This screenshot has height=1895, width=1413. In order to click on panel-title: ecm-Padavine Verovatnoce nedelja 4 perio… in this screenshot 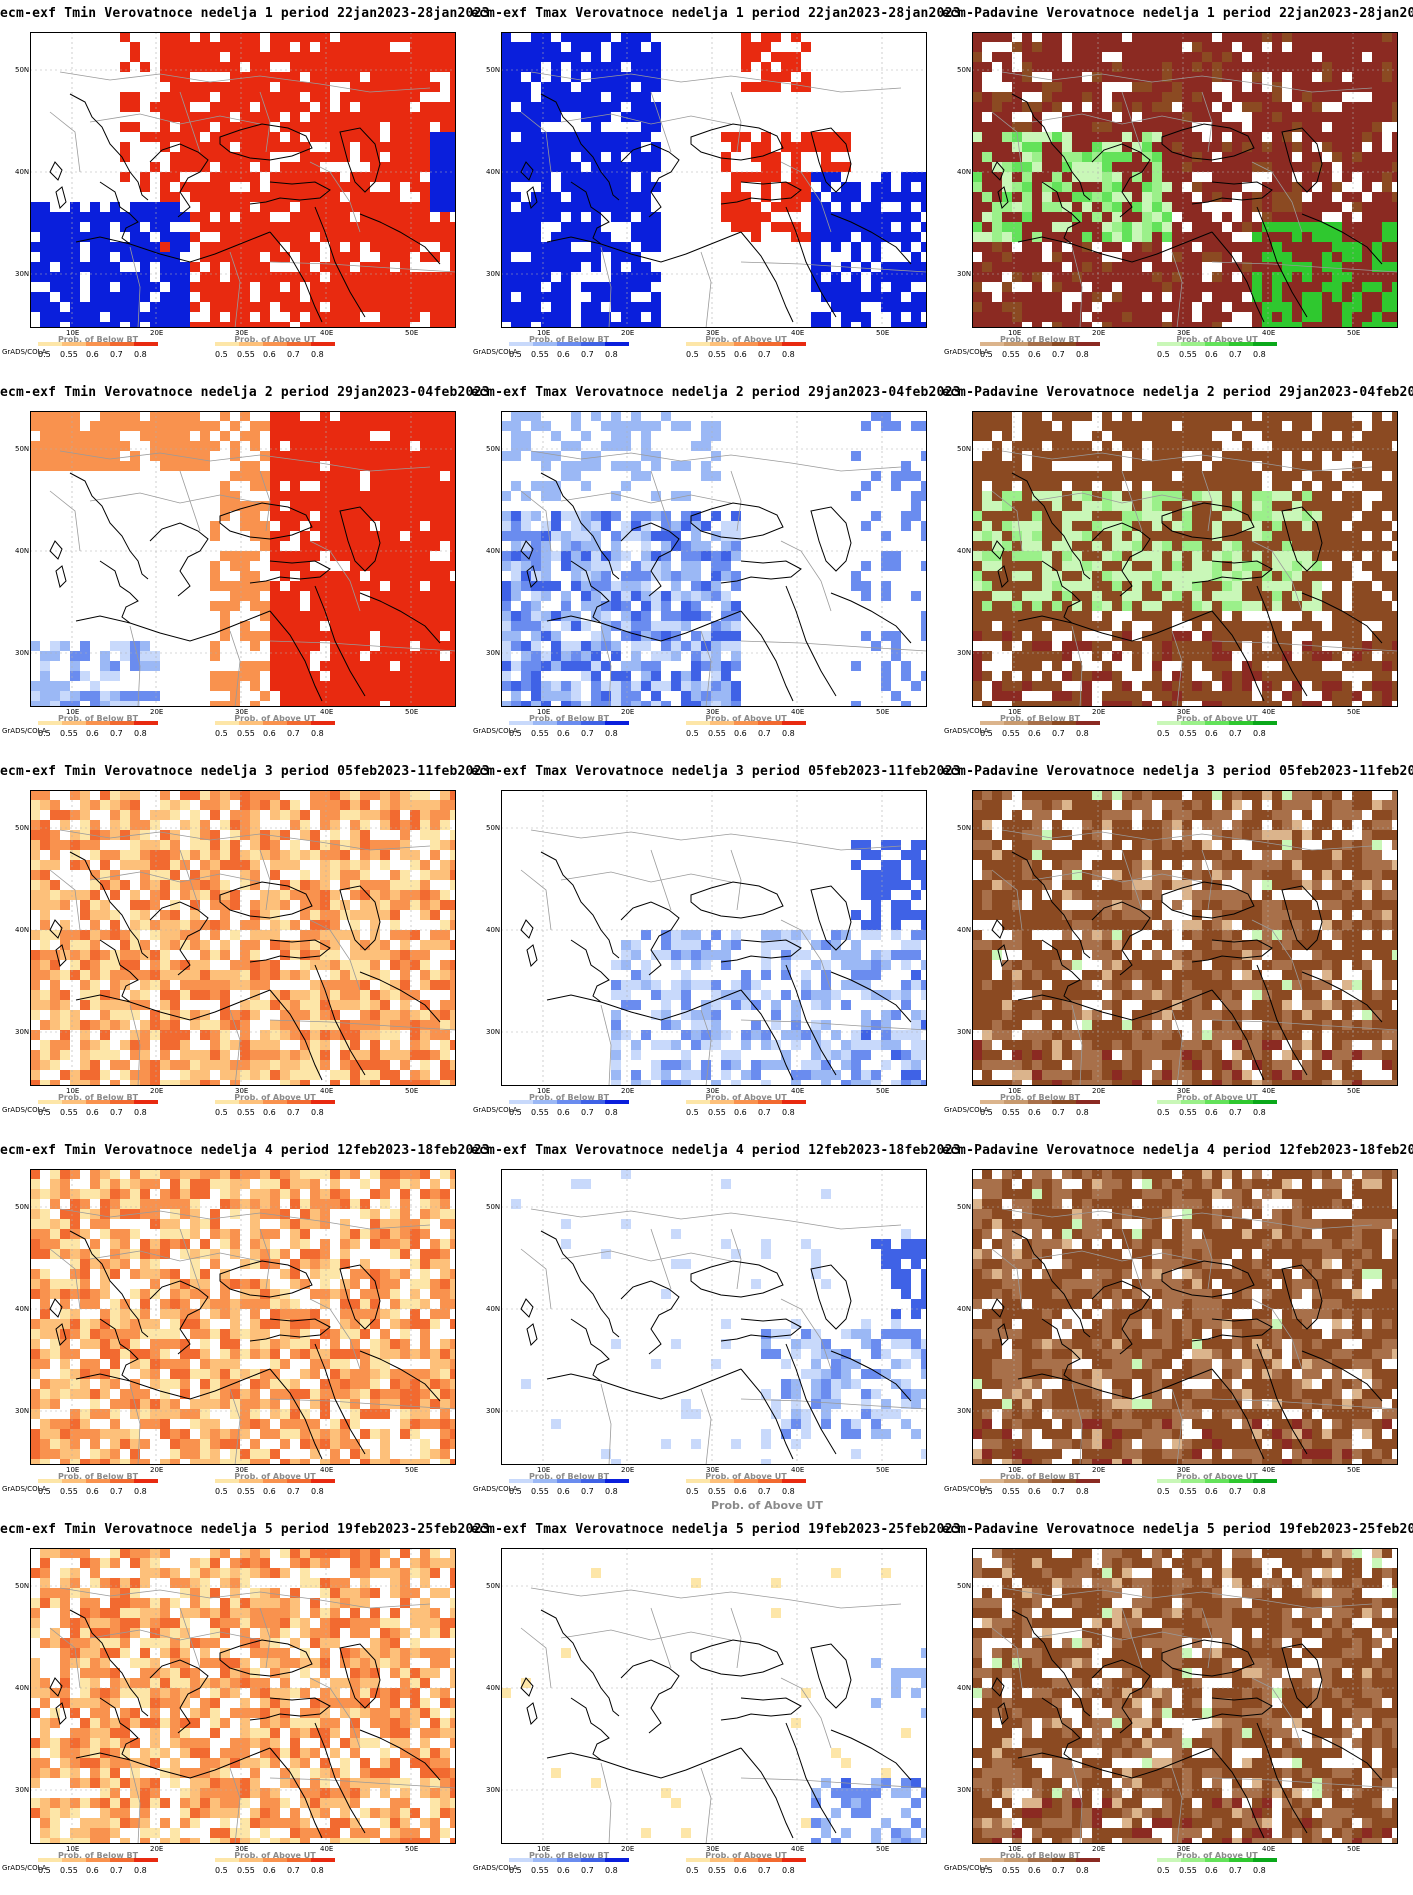, I will do `click(1177, 1150)`.